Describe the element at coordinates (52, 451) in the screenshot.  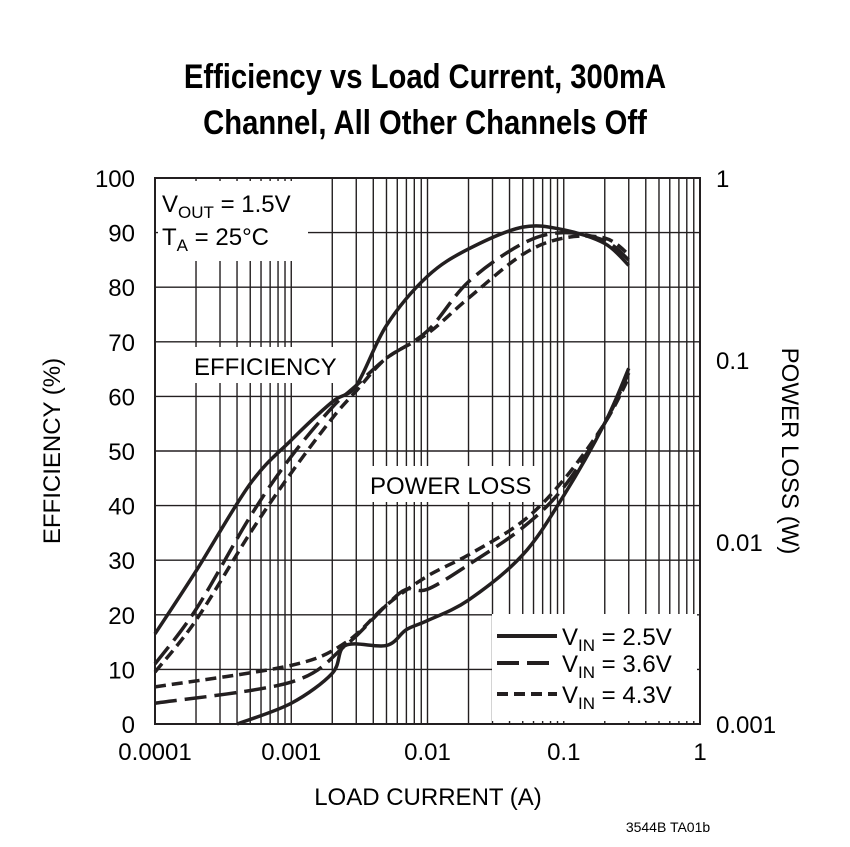
I see `y-axis-left-label: EFFICIENCY (%)` at that location.